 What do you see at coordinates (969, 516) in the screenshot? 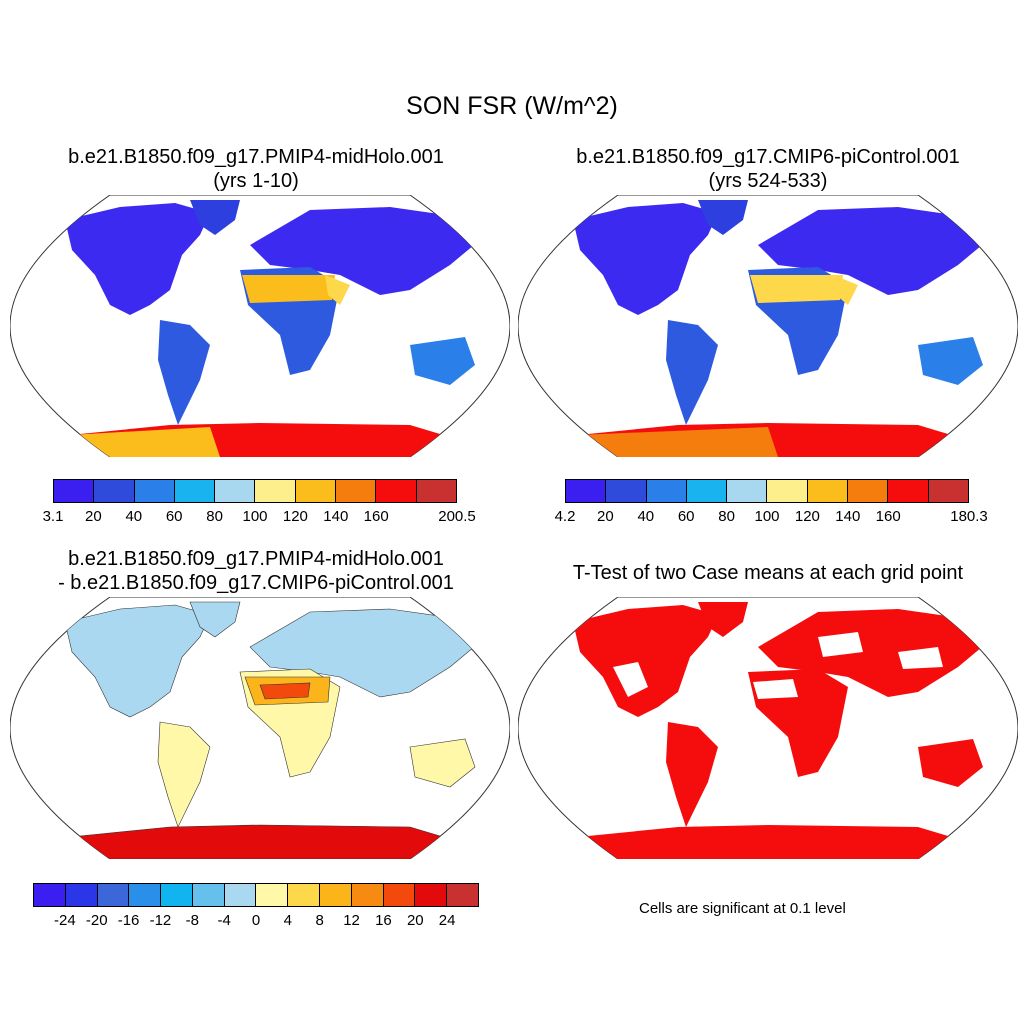
I see `colorbar-tick-label: 180.3` at bounding box center [969, 516].